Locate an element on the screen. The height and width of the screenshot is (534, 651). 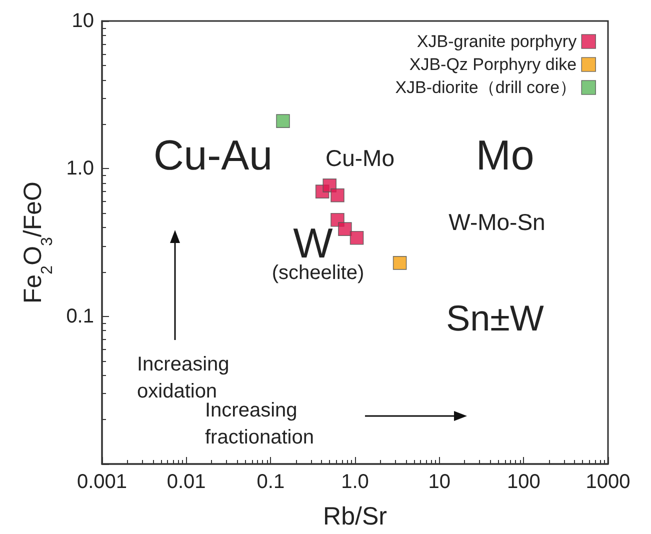
x-tick-label: 1.0 is located at coordinates (355, 482).